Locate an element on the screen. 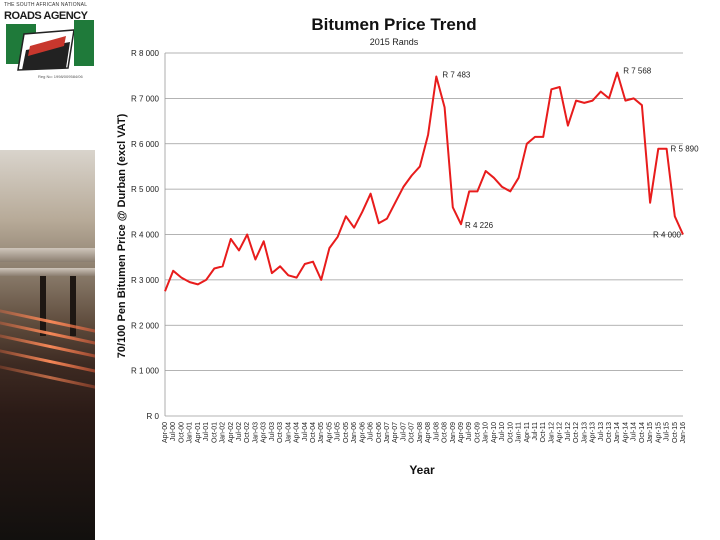 The width and height of the screenshot is (720, 540). x-tick-label: Jul-11 is located at coordinates (535, 431).